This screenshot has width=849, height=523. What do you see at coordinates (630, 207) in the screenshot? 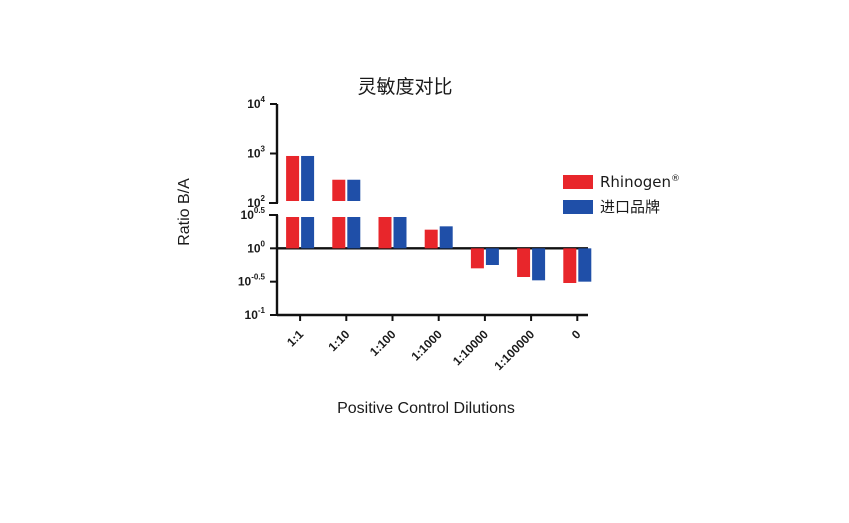
I see `legend-label: 进口品牌` at bounding box center [630, 207].